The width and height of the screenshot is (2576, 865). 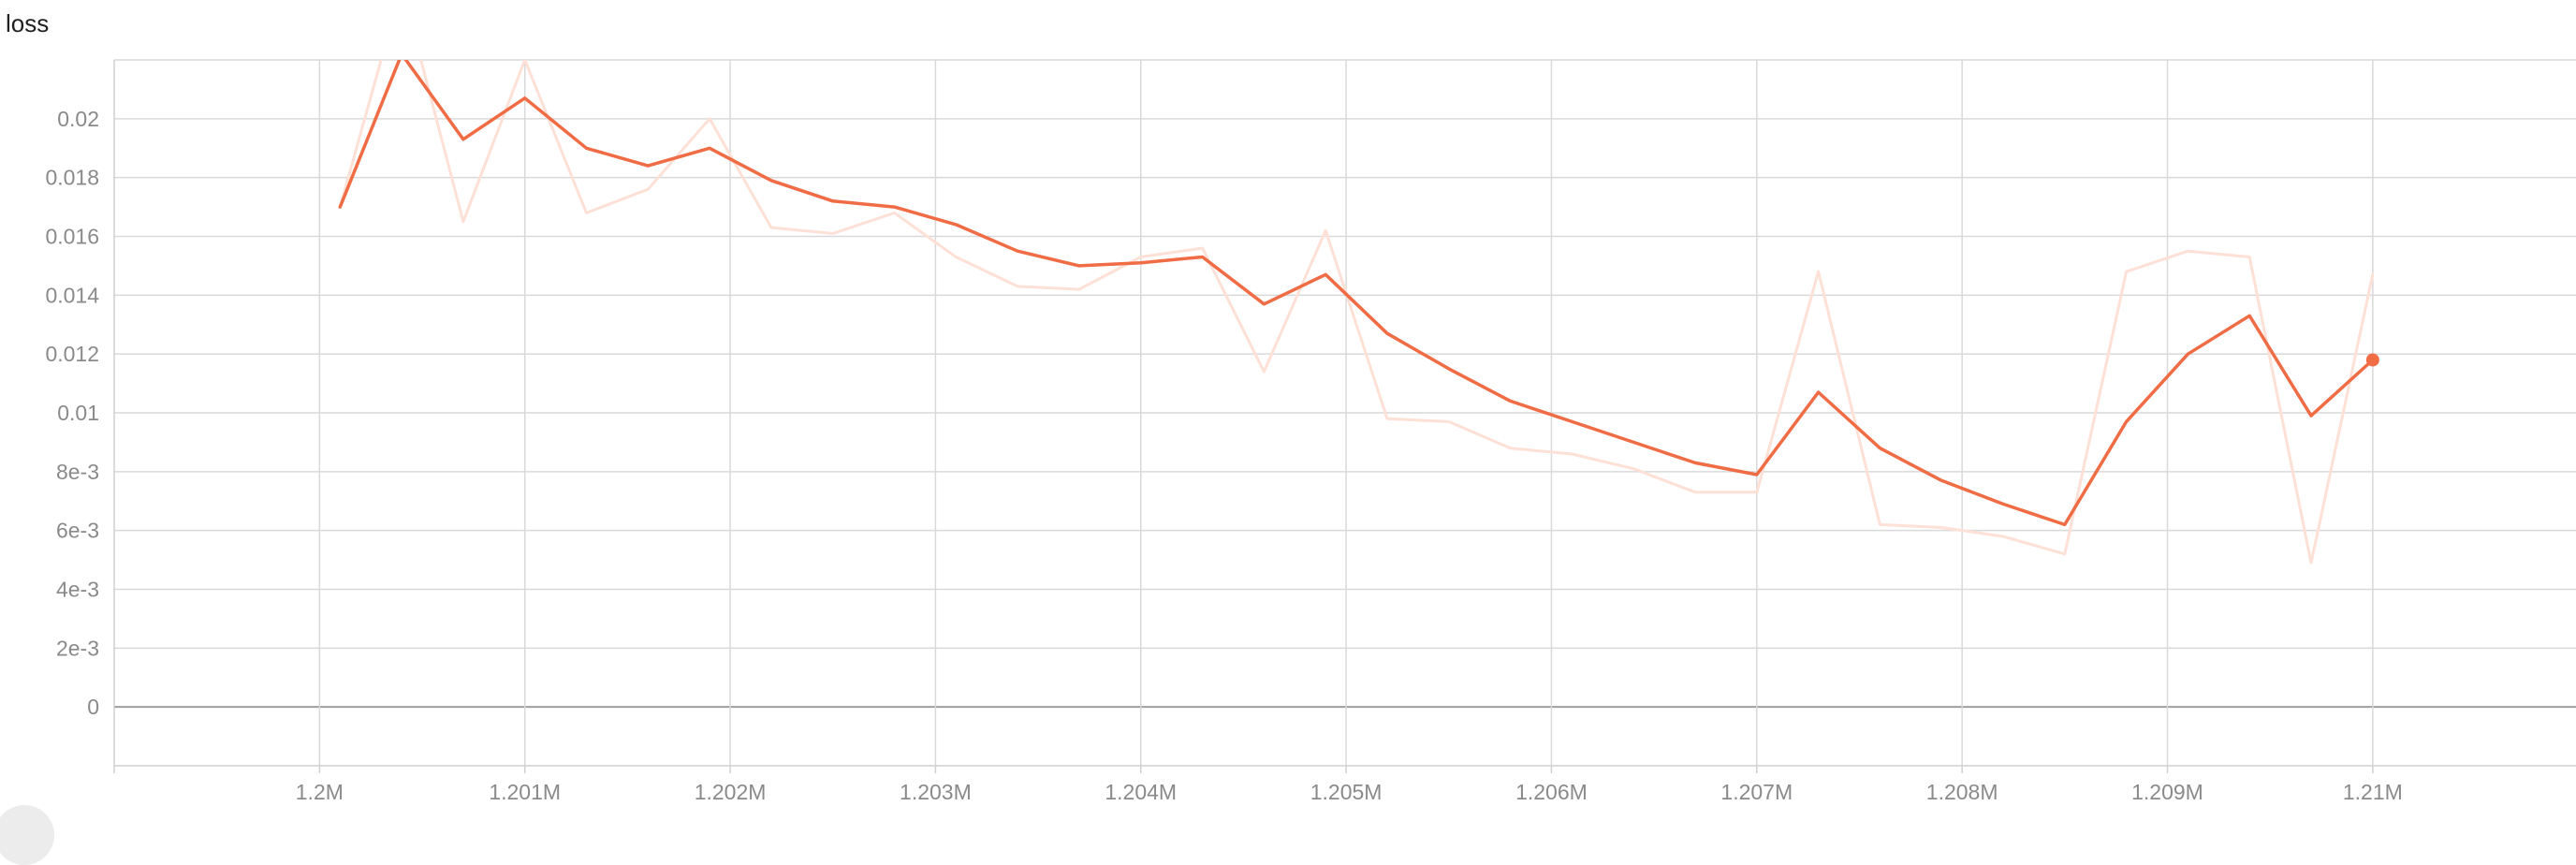 I want to click on x-tick-label: 1.209M, so click(x=2167, y=792).